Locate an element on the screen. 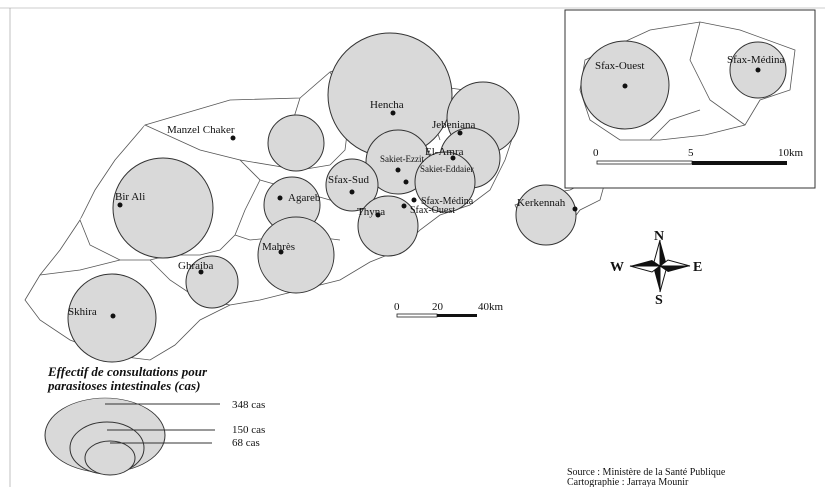 Image resolution: width=825 pixels, height=487 pixels. compass-label: N is located at coordinates (659, 236).